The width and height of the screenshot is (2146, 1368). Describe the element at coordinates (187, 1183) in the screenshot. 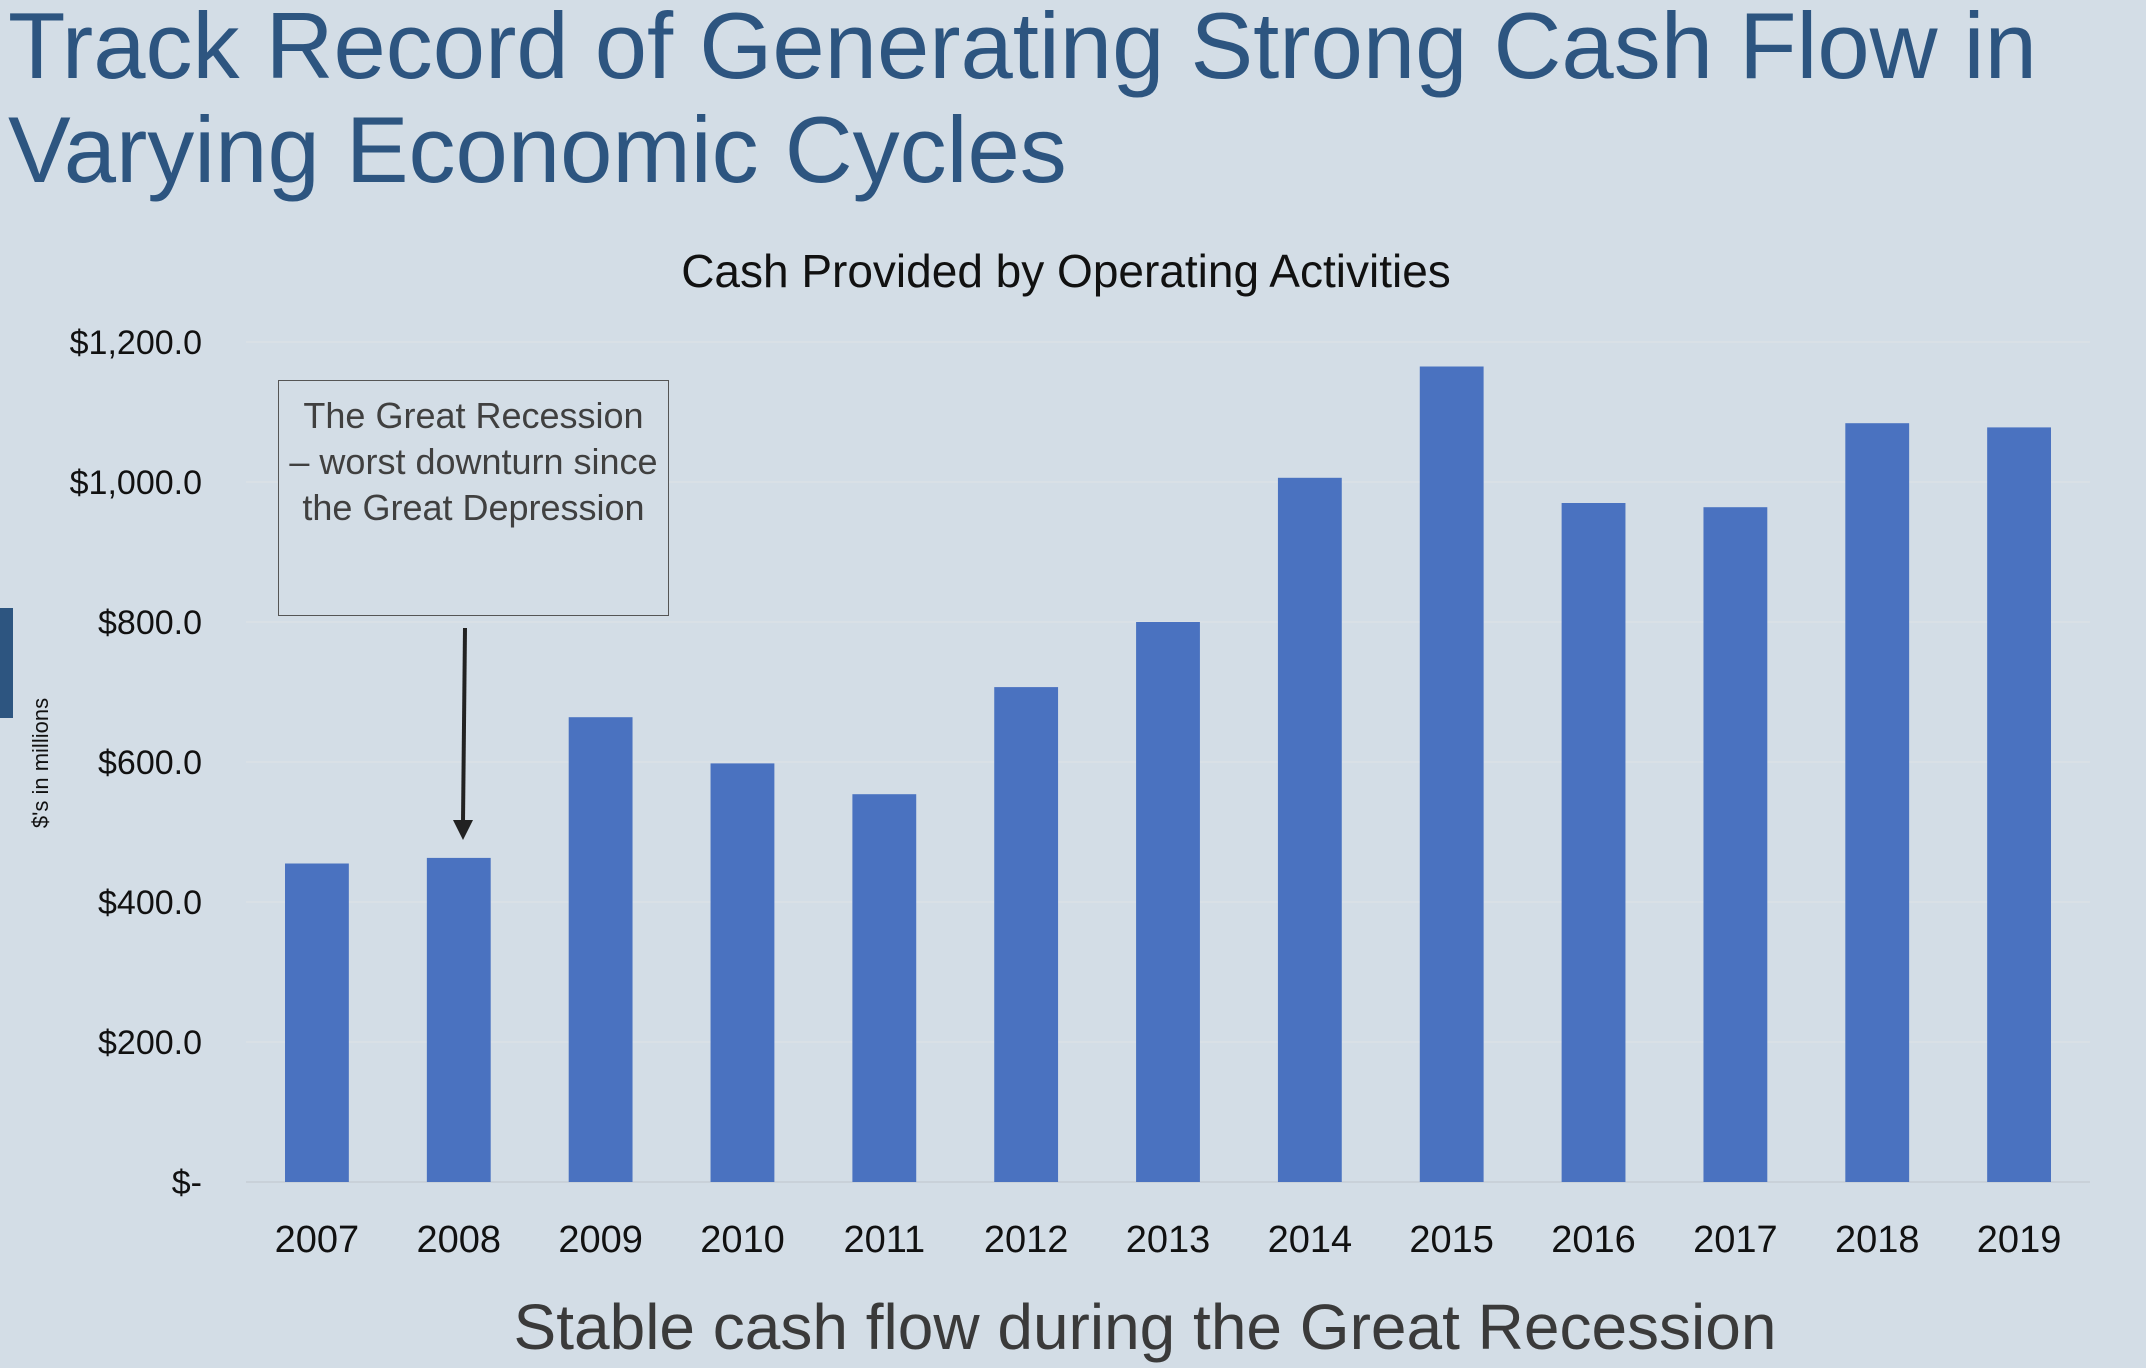

I see `y-tick-label: $-` at that location.